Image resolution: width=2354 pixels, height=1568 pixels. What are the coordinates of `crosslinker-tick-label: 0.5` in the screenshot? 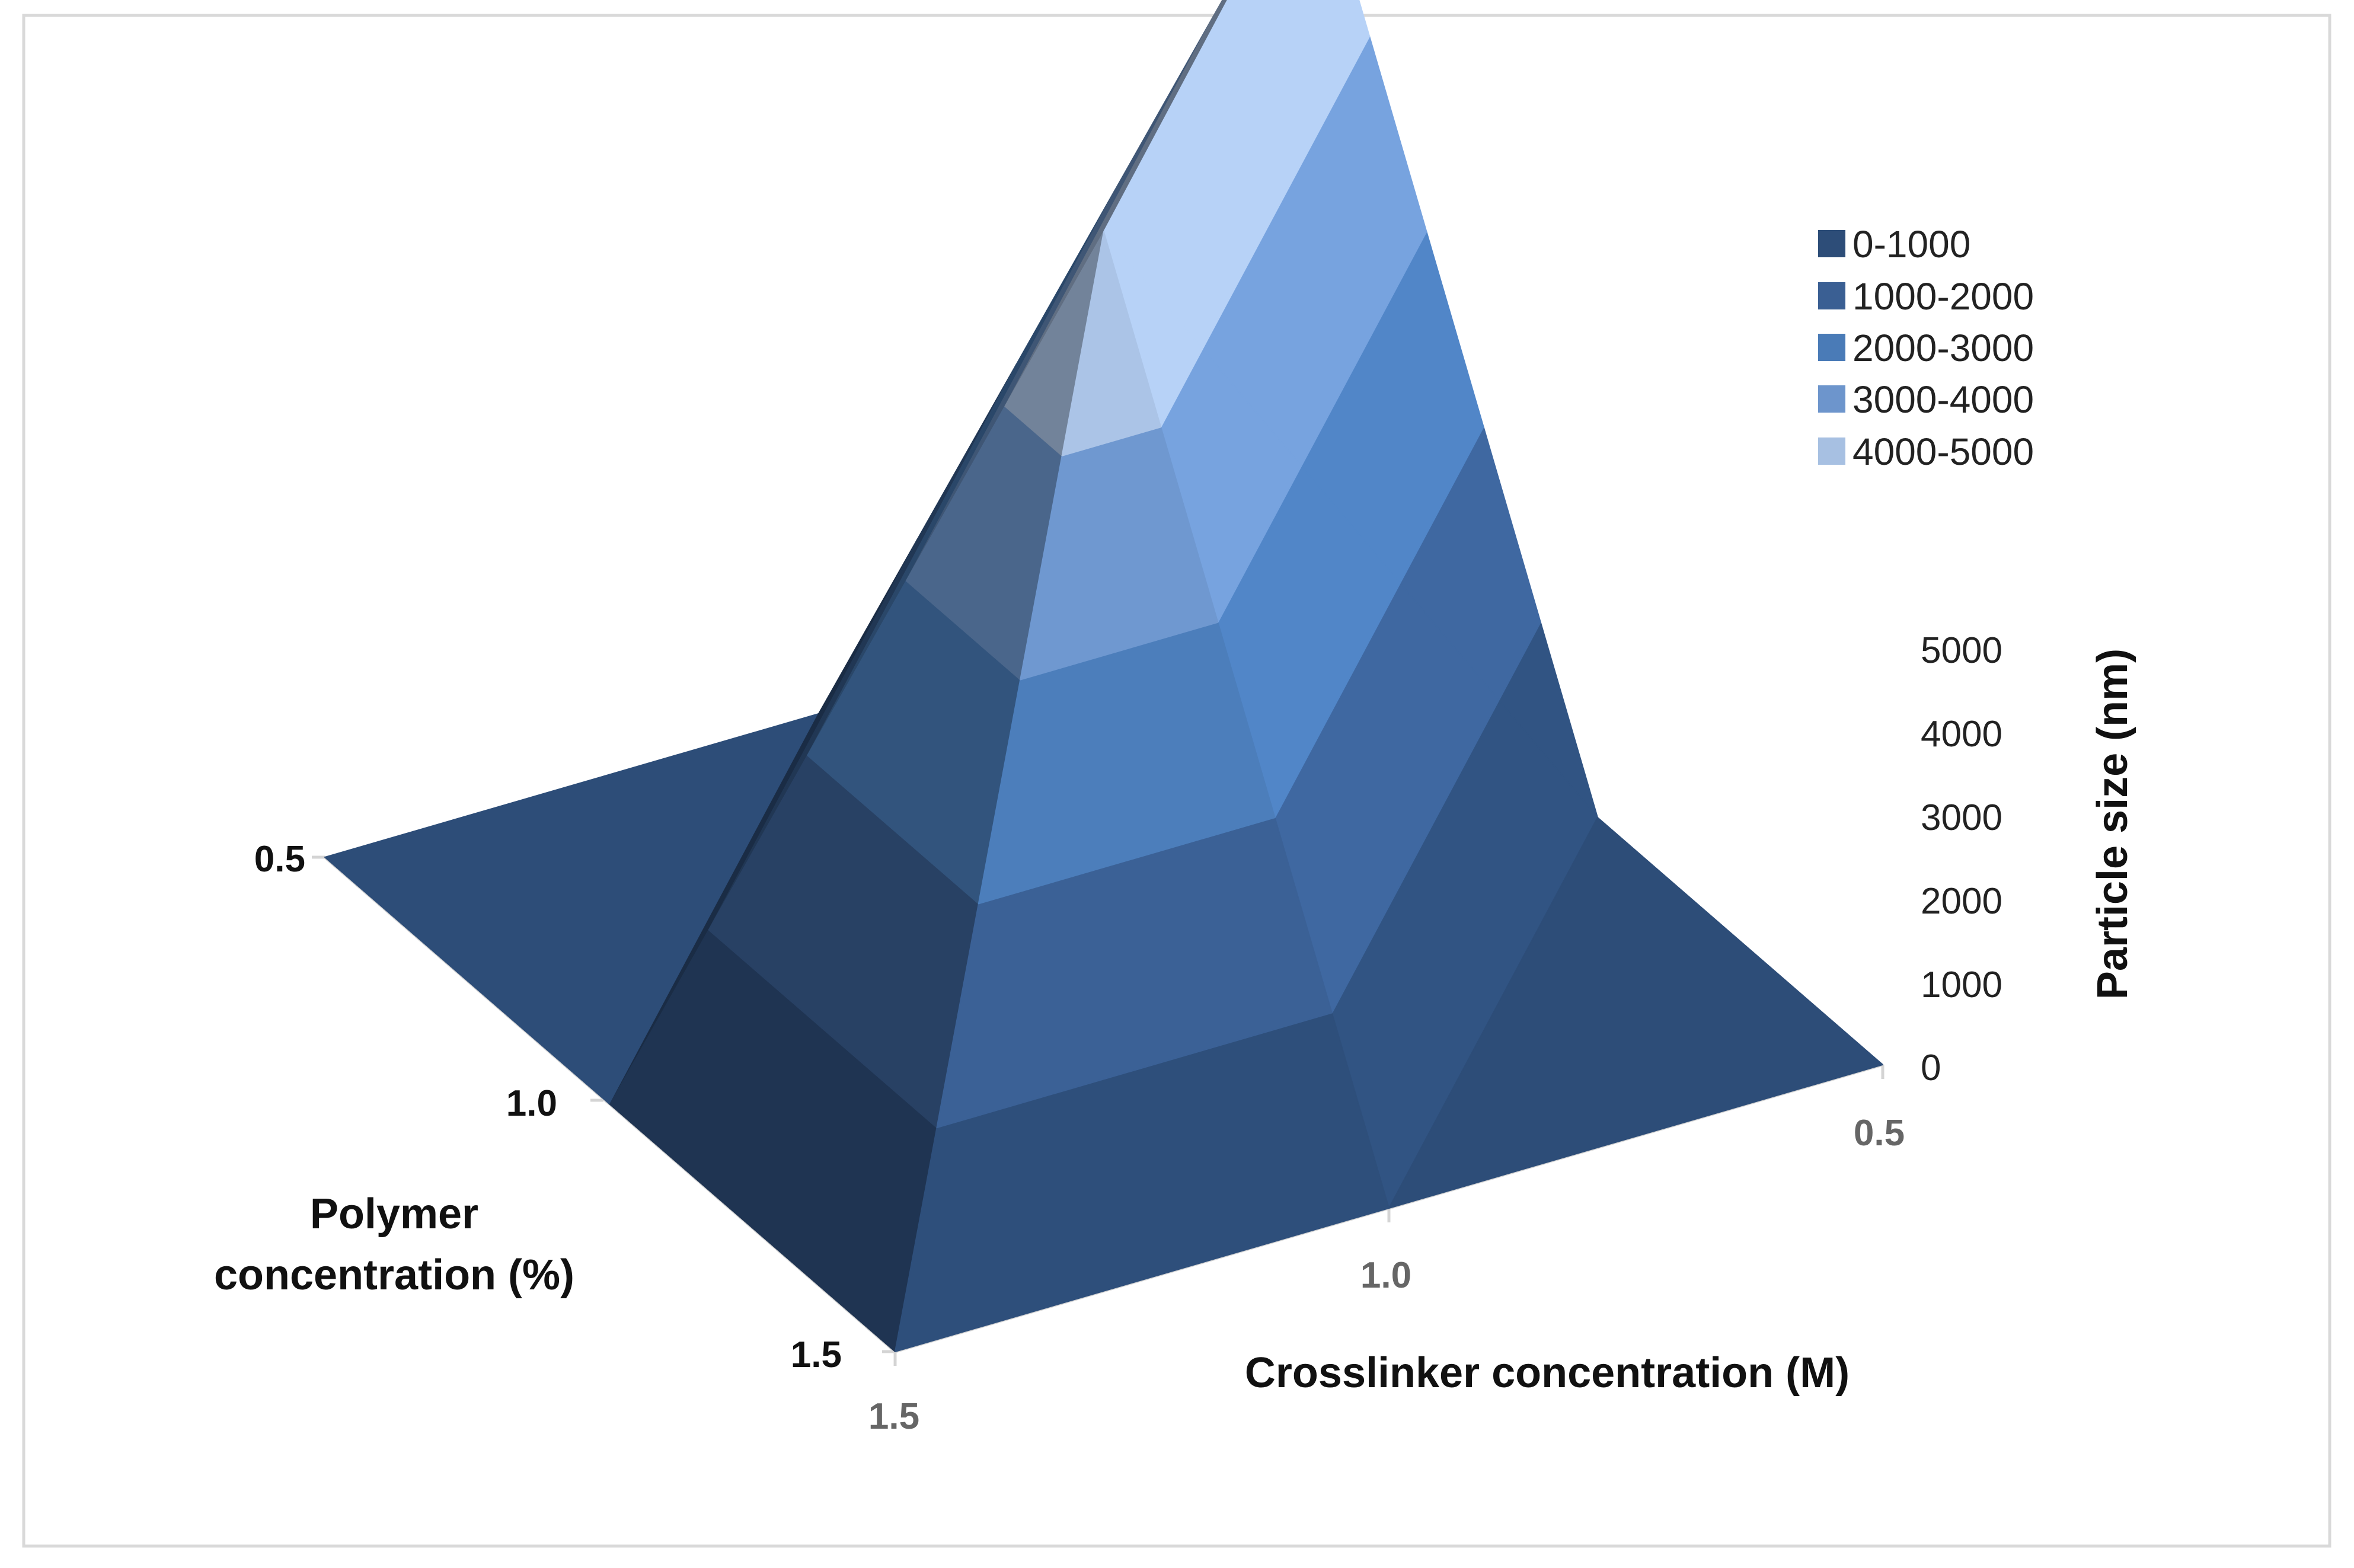 It's located at (1879, 1133).